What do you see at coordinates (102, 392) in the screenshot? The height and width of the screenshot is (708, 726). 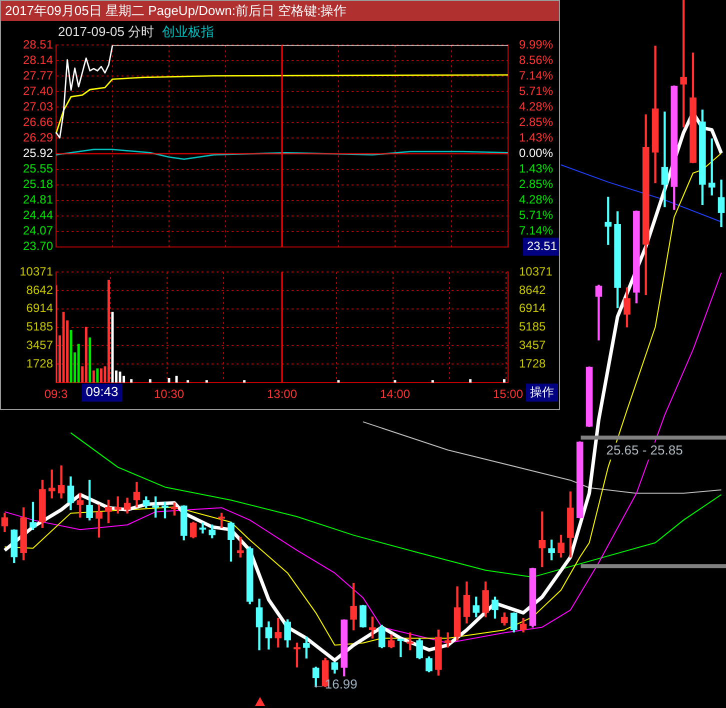 I see `annotation: 09:43` at bounding box center [102, 392].